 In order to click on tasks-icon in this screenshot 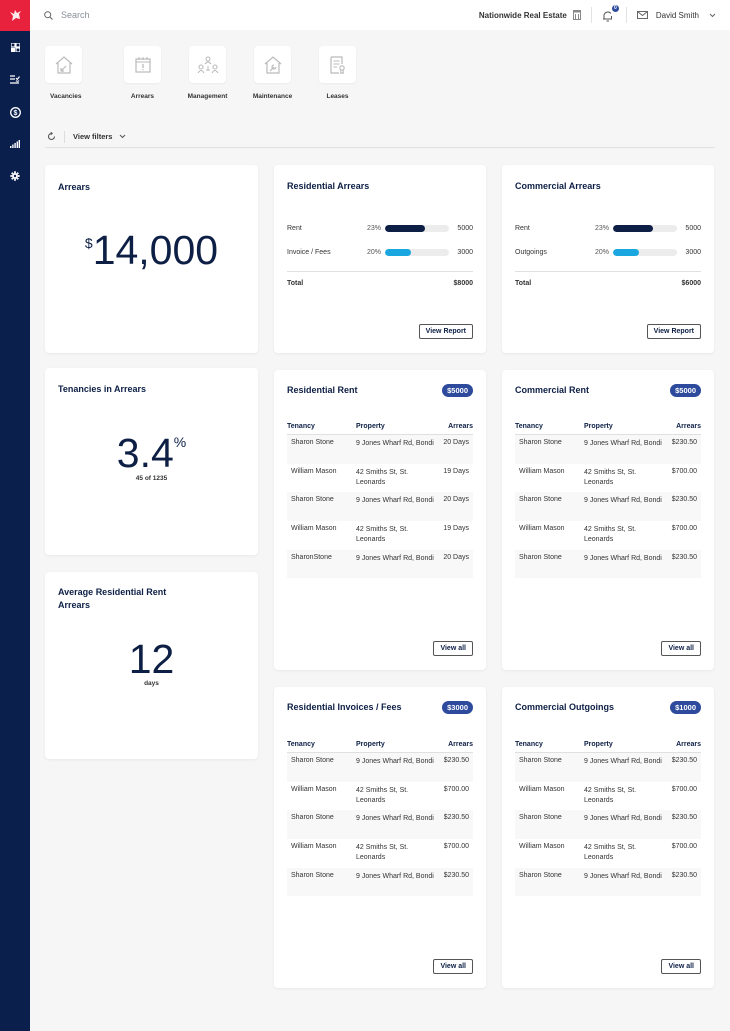, I will do `click(15, 79)`.